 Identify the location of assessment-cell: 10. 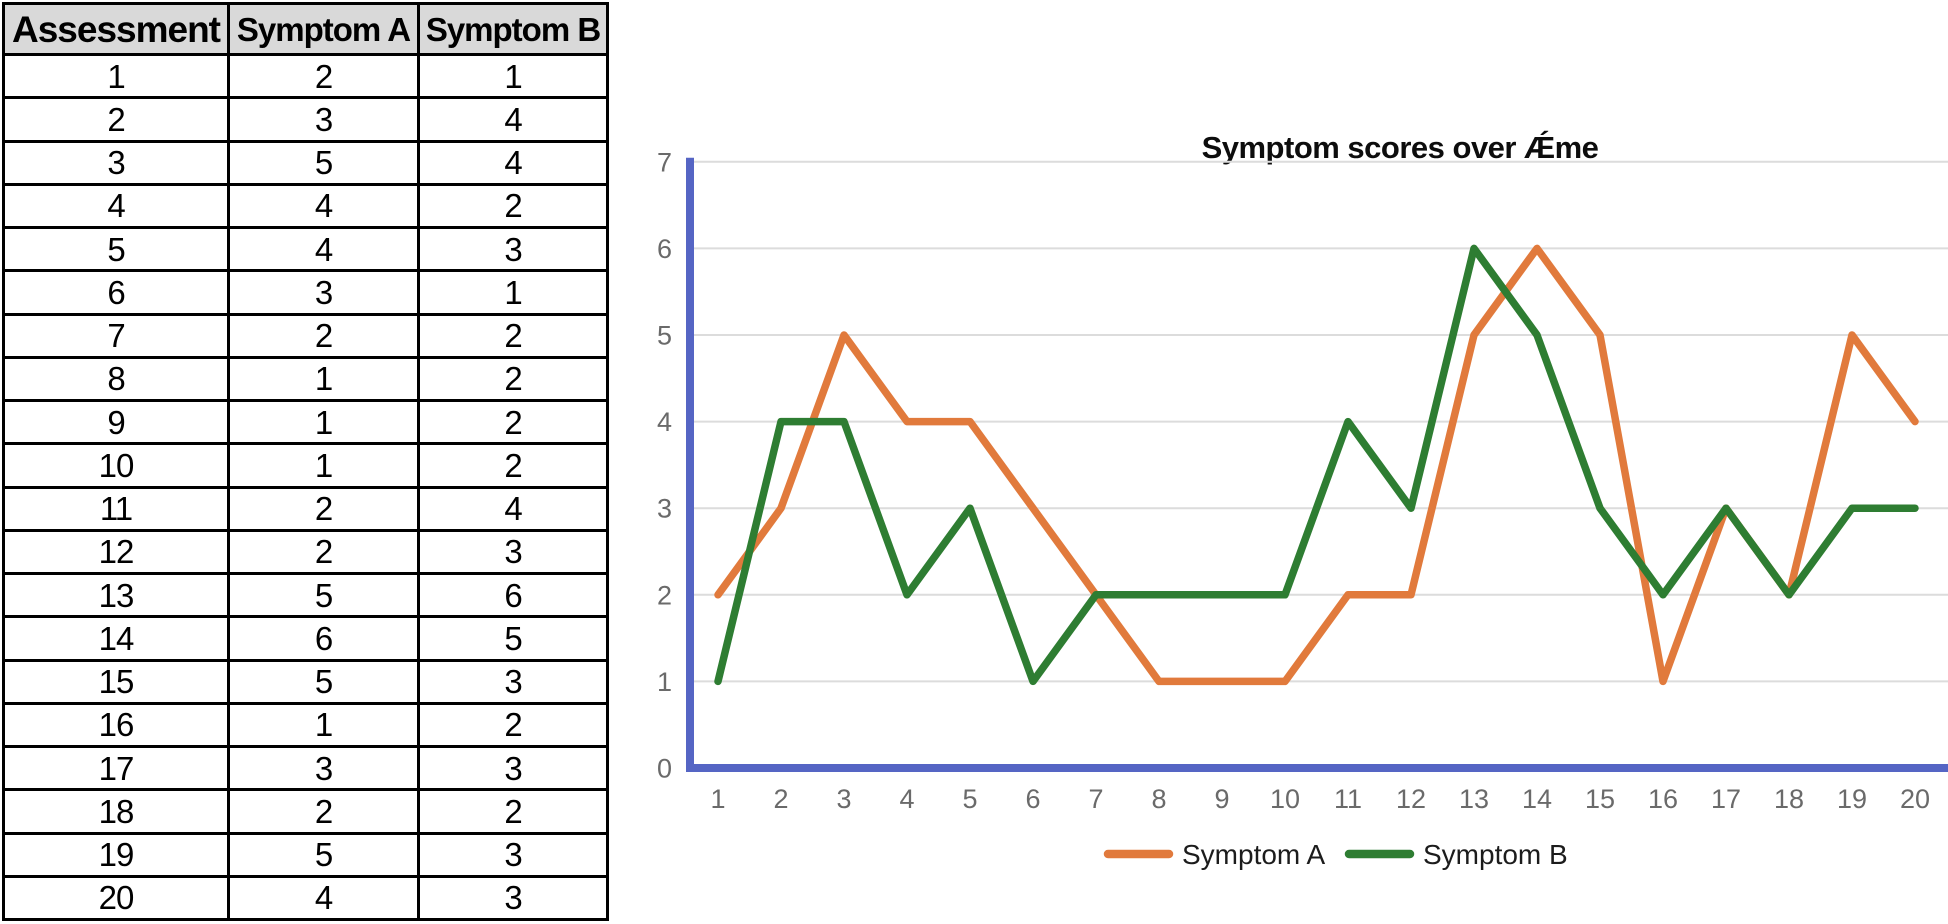
(116, 465).